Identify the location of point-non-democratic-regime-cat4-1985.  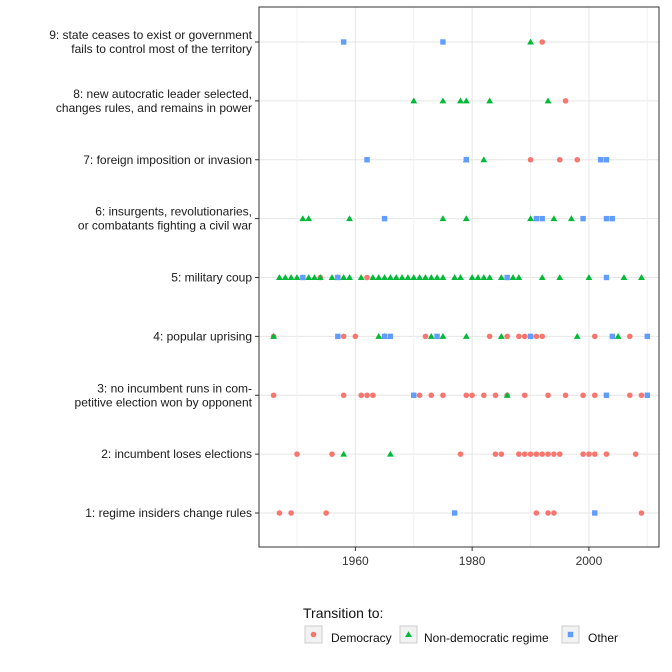
(501, 335).